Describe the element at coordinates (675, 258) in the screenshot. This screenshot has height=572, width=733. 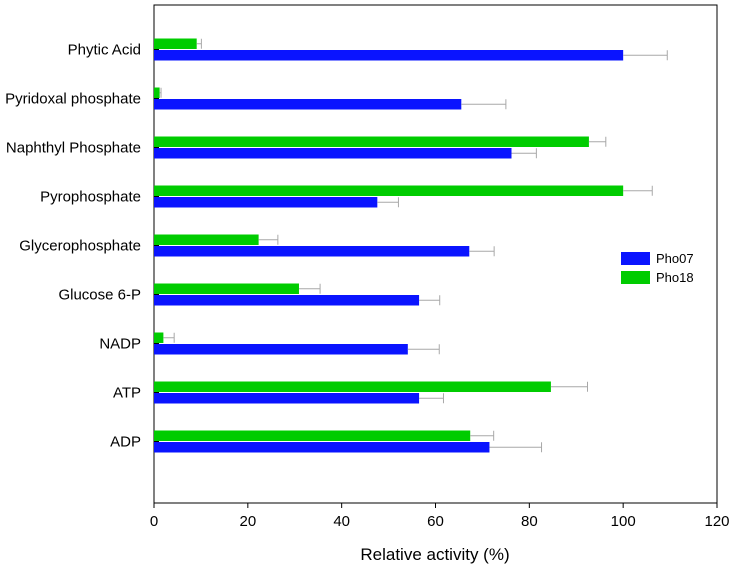
I see `legend-label-pho07: Pho07` at that location.